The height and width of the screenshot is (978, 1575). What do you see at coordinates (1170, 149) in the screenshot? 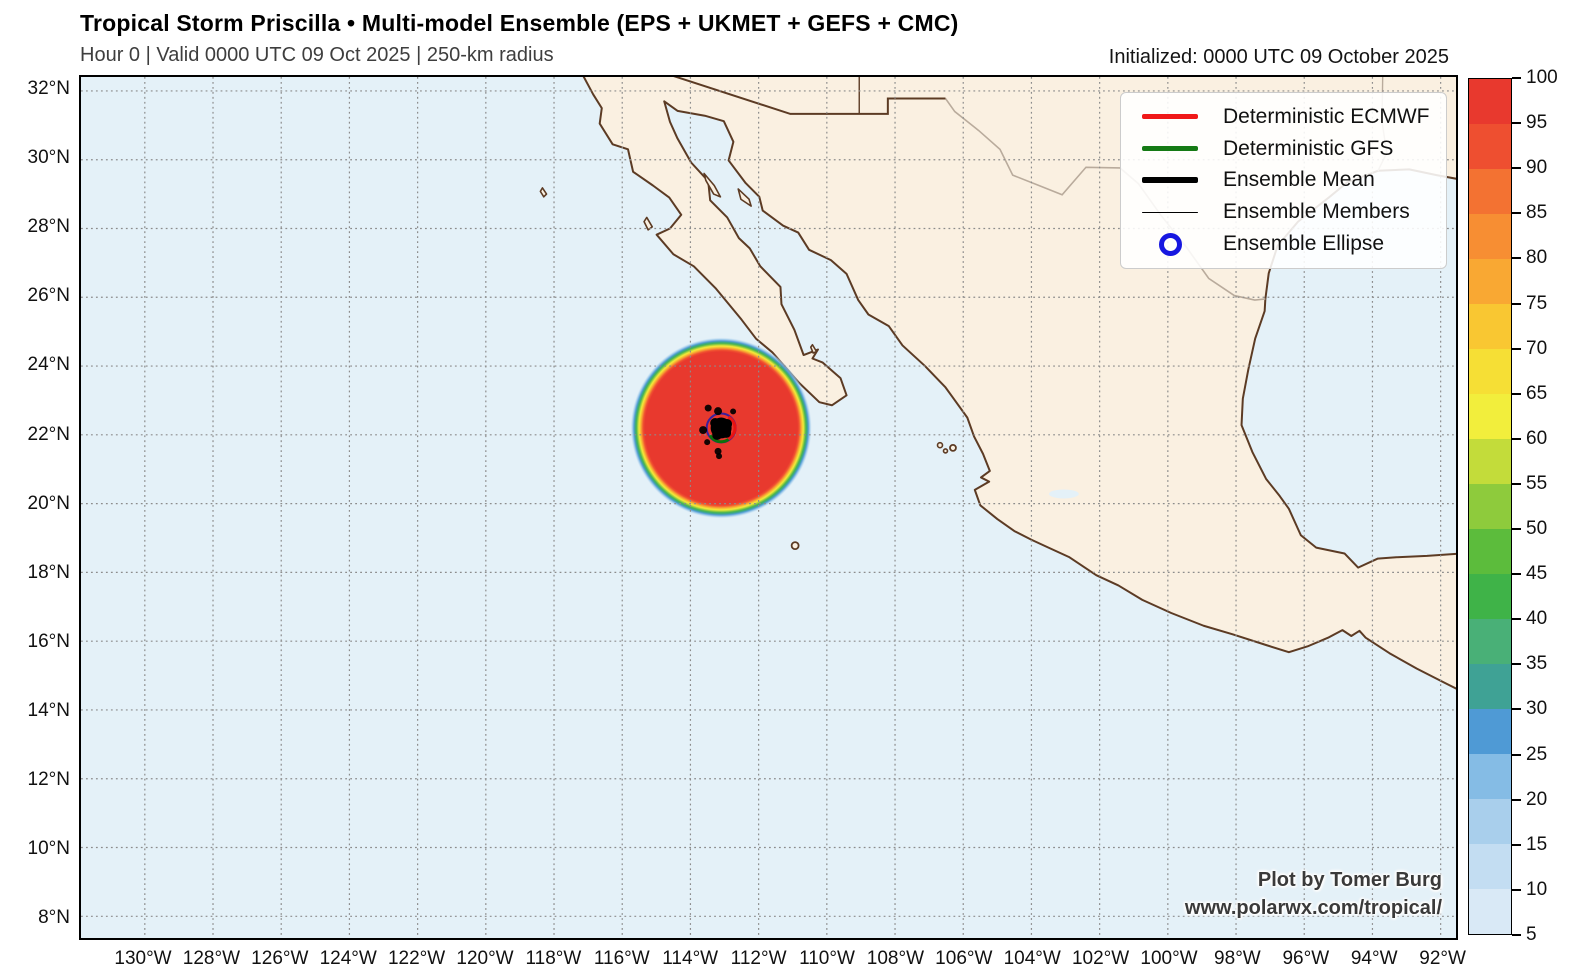
I see `legend-line-icon` at bounding box center [1170, 149].